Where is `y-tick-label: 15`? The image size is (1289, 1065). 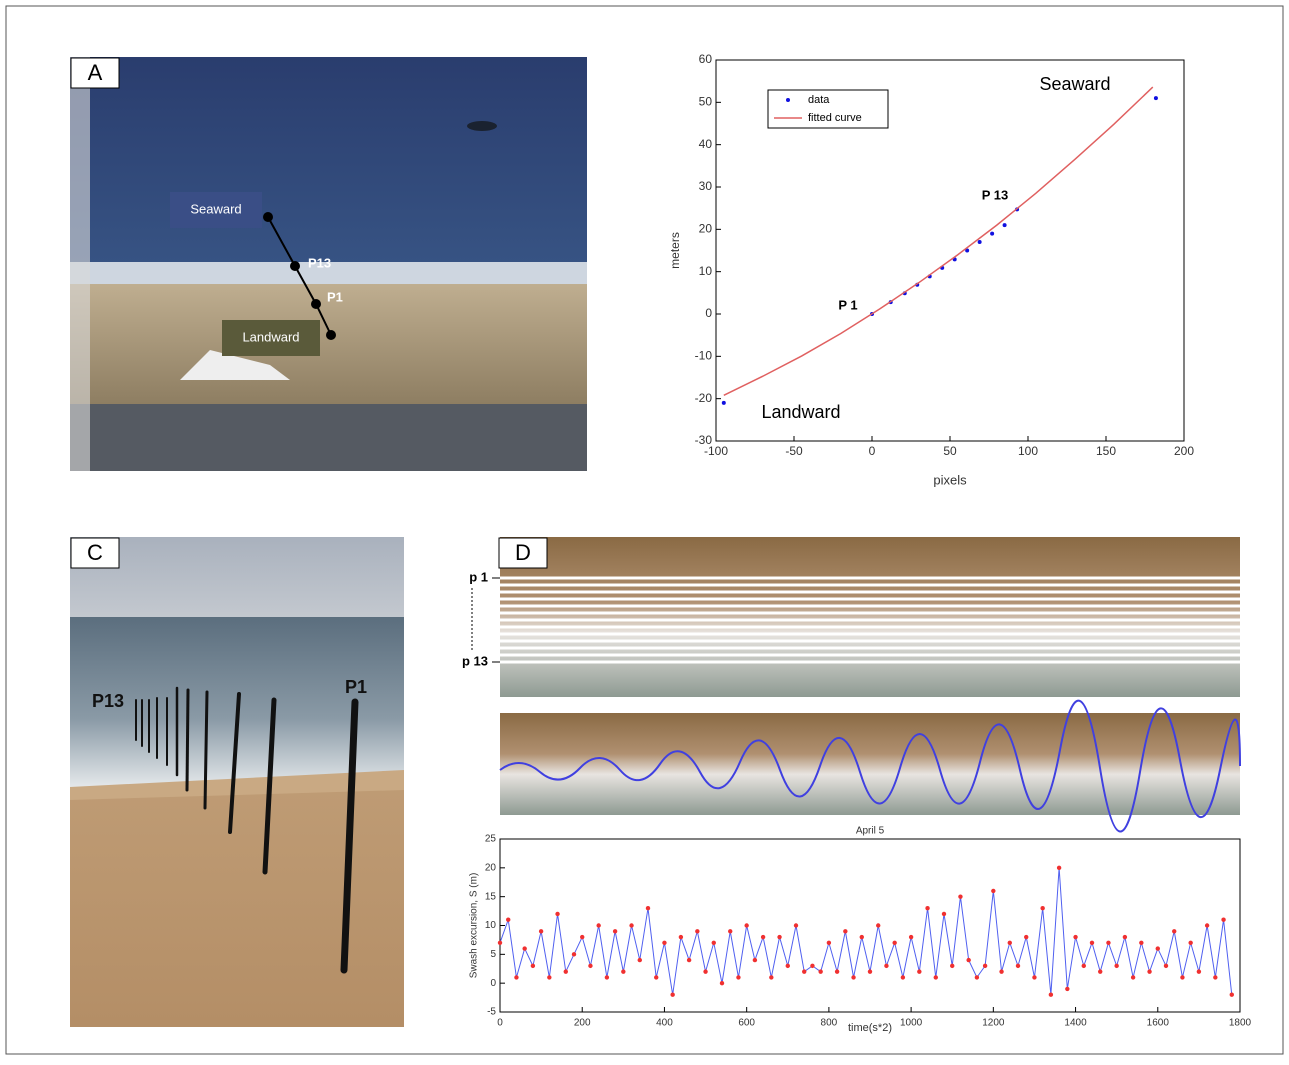 y-tick-label: 15 is located at coordinates (491, 896).